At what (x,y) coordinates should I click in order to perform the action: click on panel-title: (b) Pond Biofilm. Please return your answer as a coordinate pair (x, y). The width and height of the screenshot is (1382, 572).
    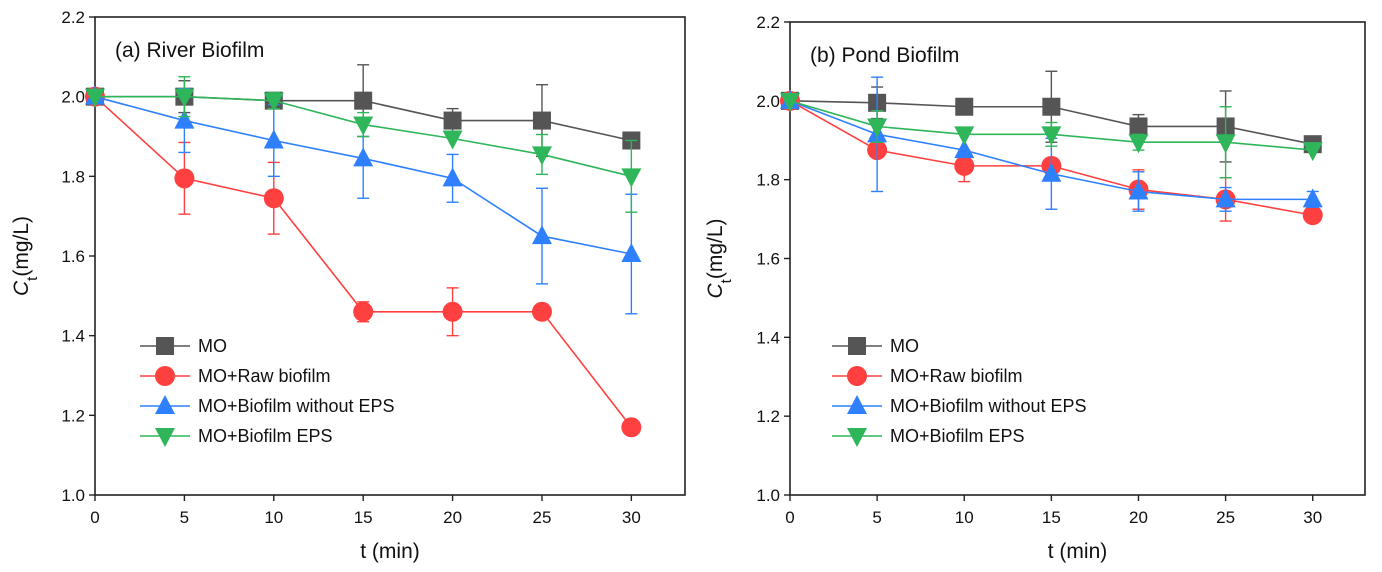
    Looking at the image, I should click on (884, 55).